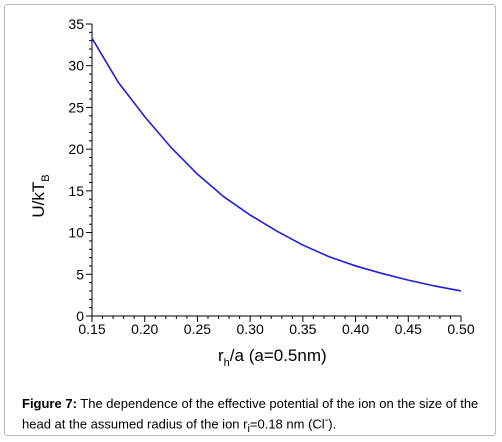  I want to click on x-tick-label: 0.15, so click(91, 329).